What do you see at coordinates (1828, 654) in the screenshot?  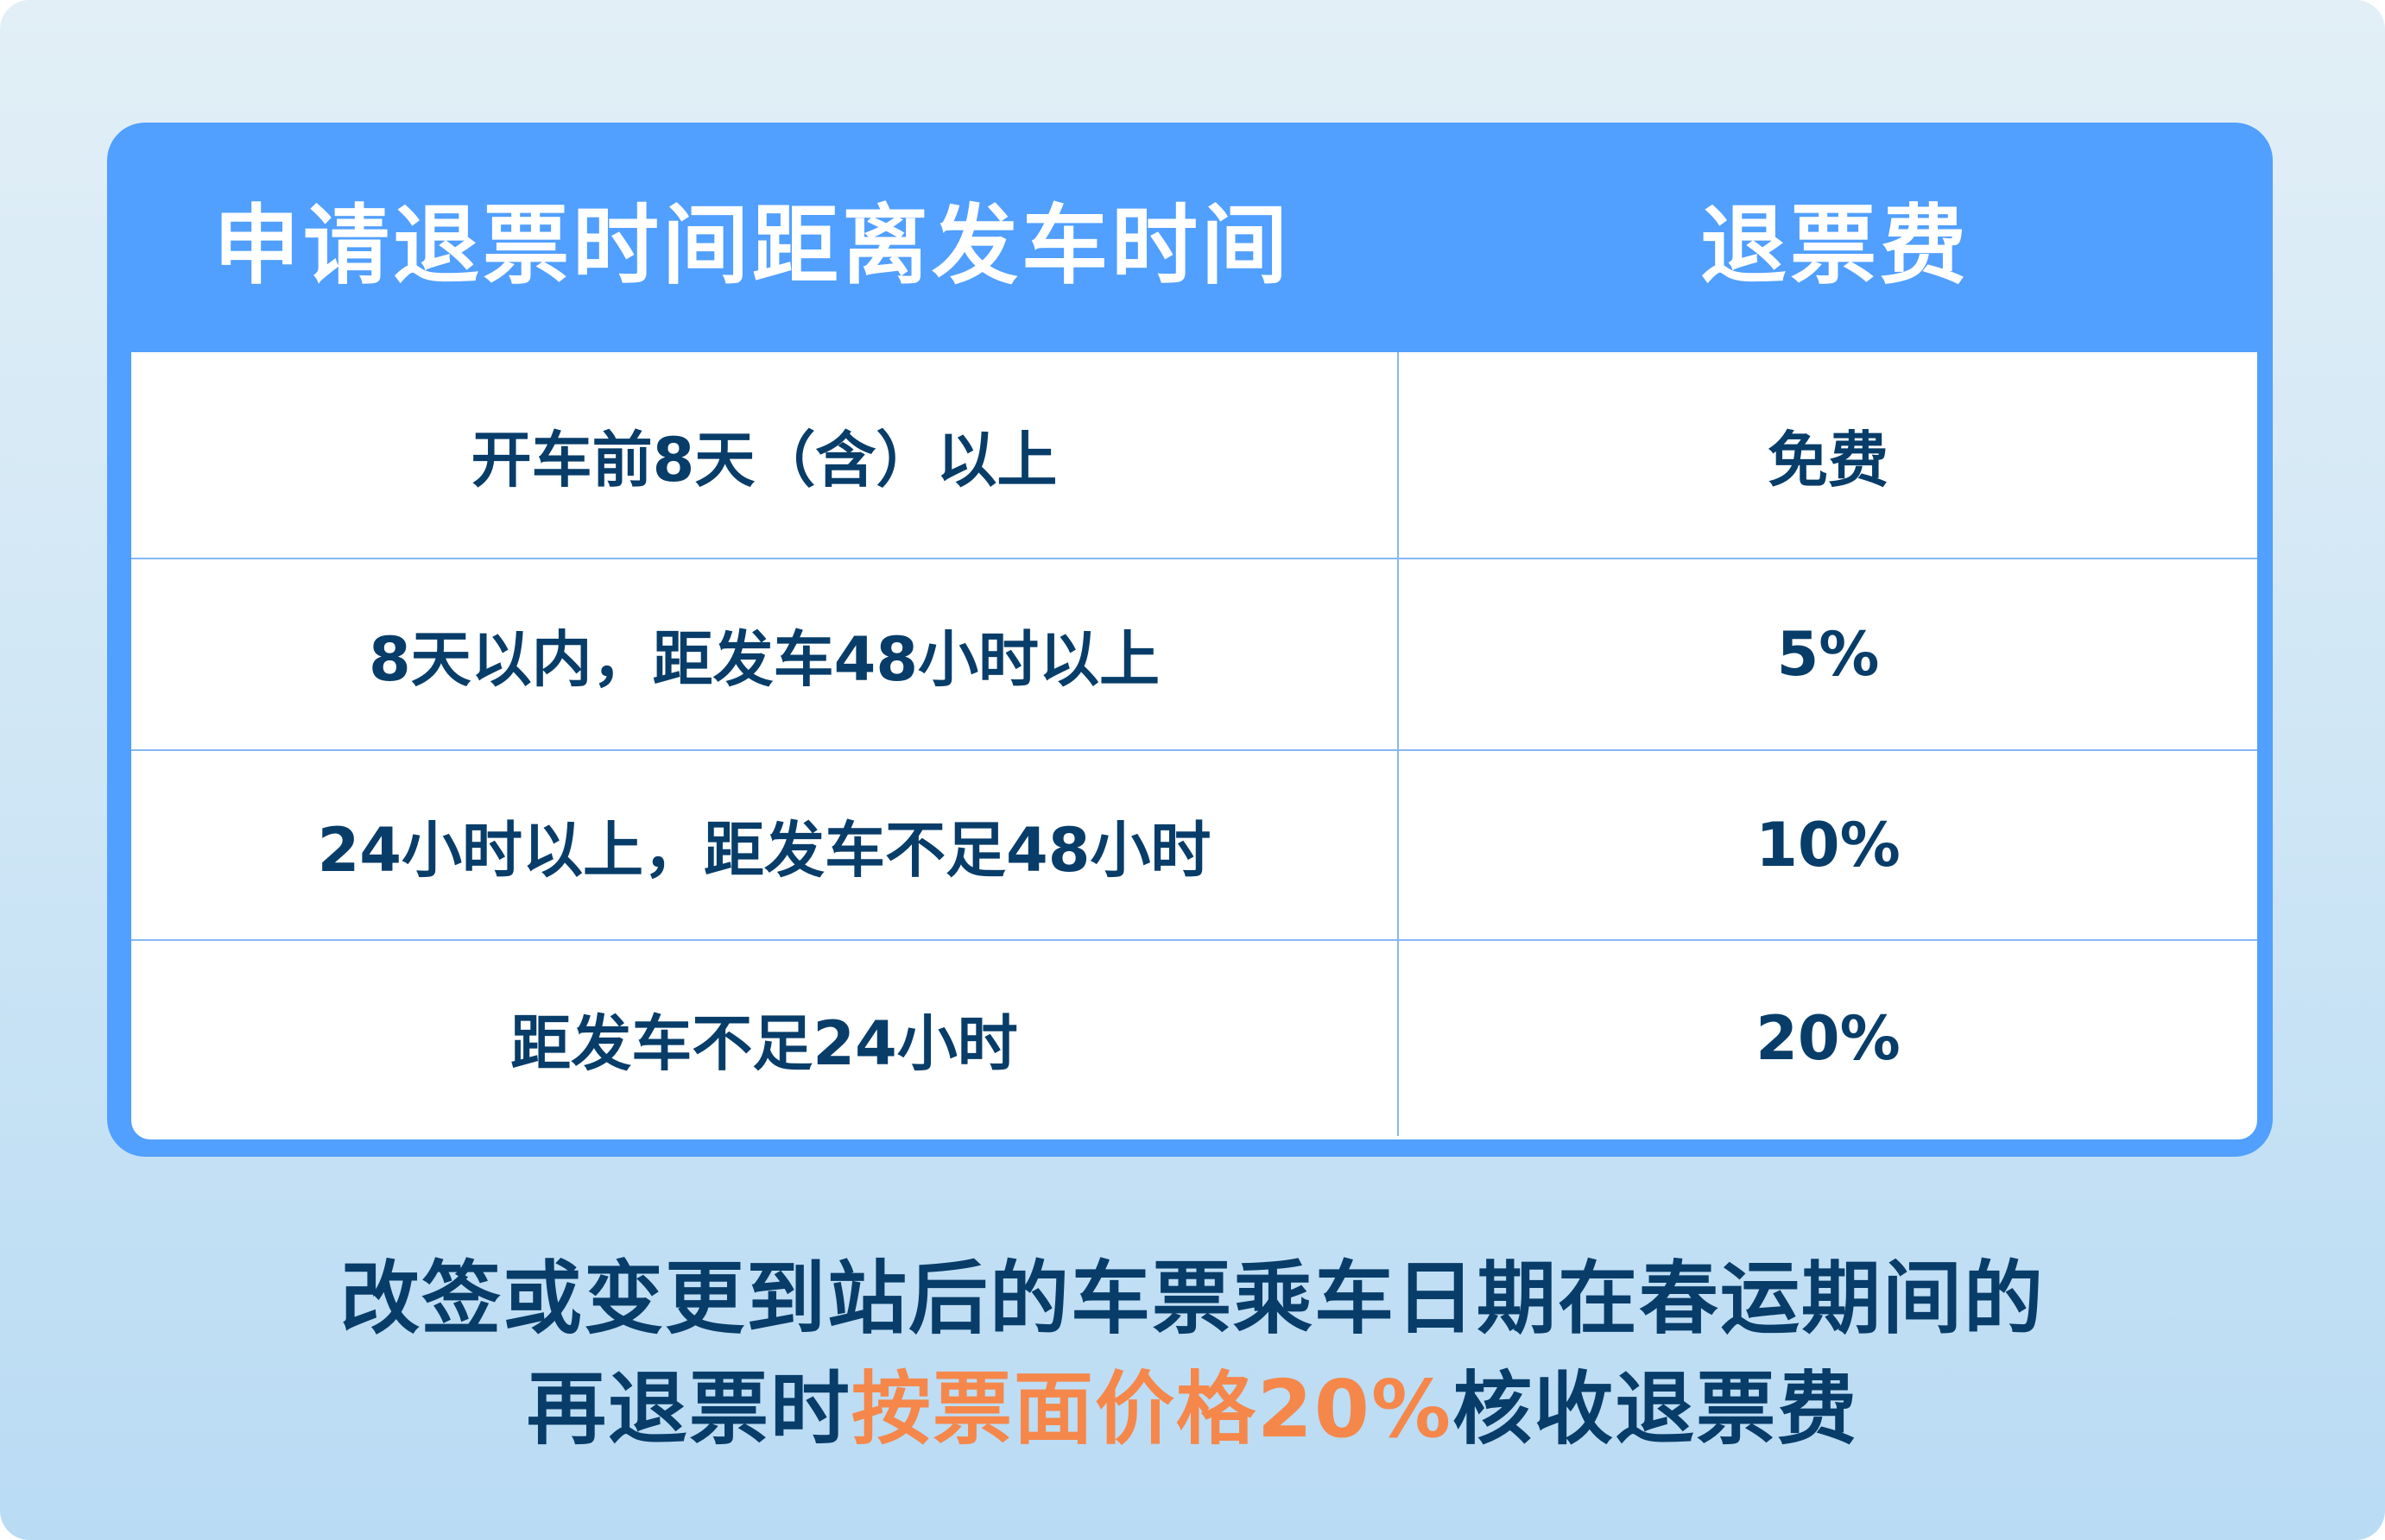 I see `fee-cell: 5%` at bounding box center [1828, 654].